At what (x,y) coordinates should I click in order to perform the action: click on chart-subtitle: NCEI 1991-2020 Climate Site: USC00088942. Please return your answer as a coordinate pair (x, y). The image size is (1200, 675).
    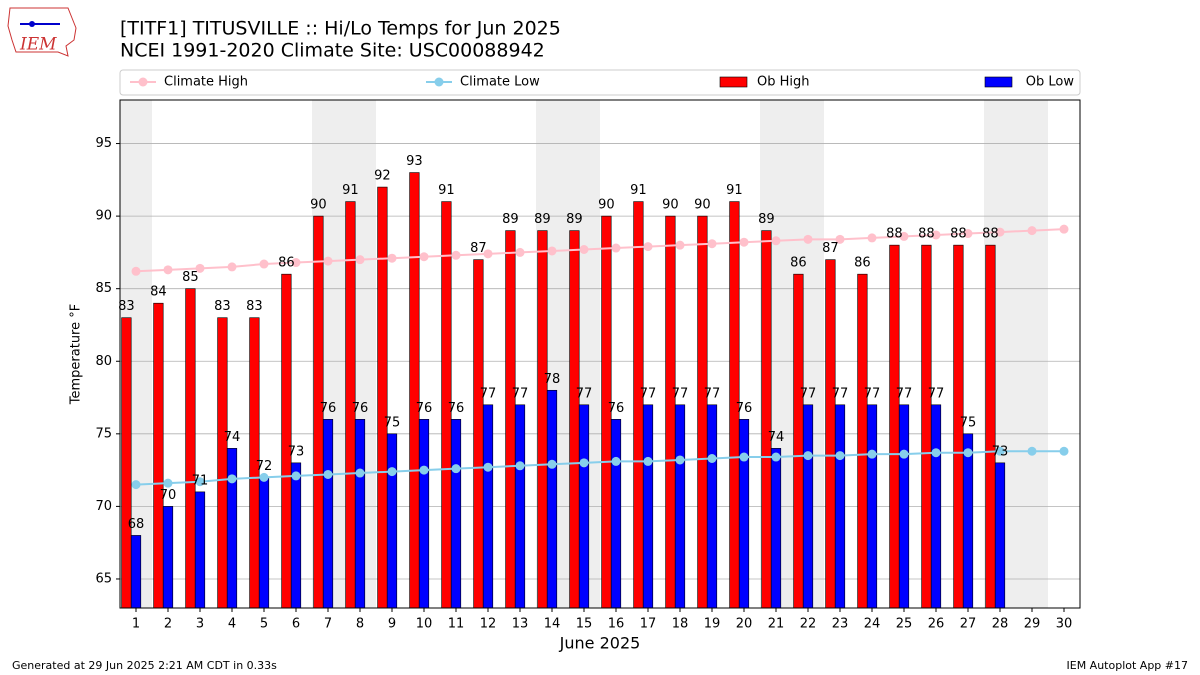
    Looking at the image, I should click on (332, 51).